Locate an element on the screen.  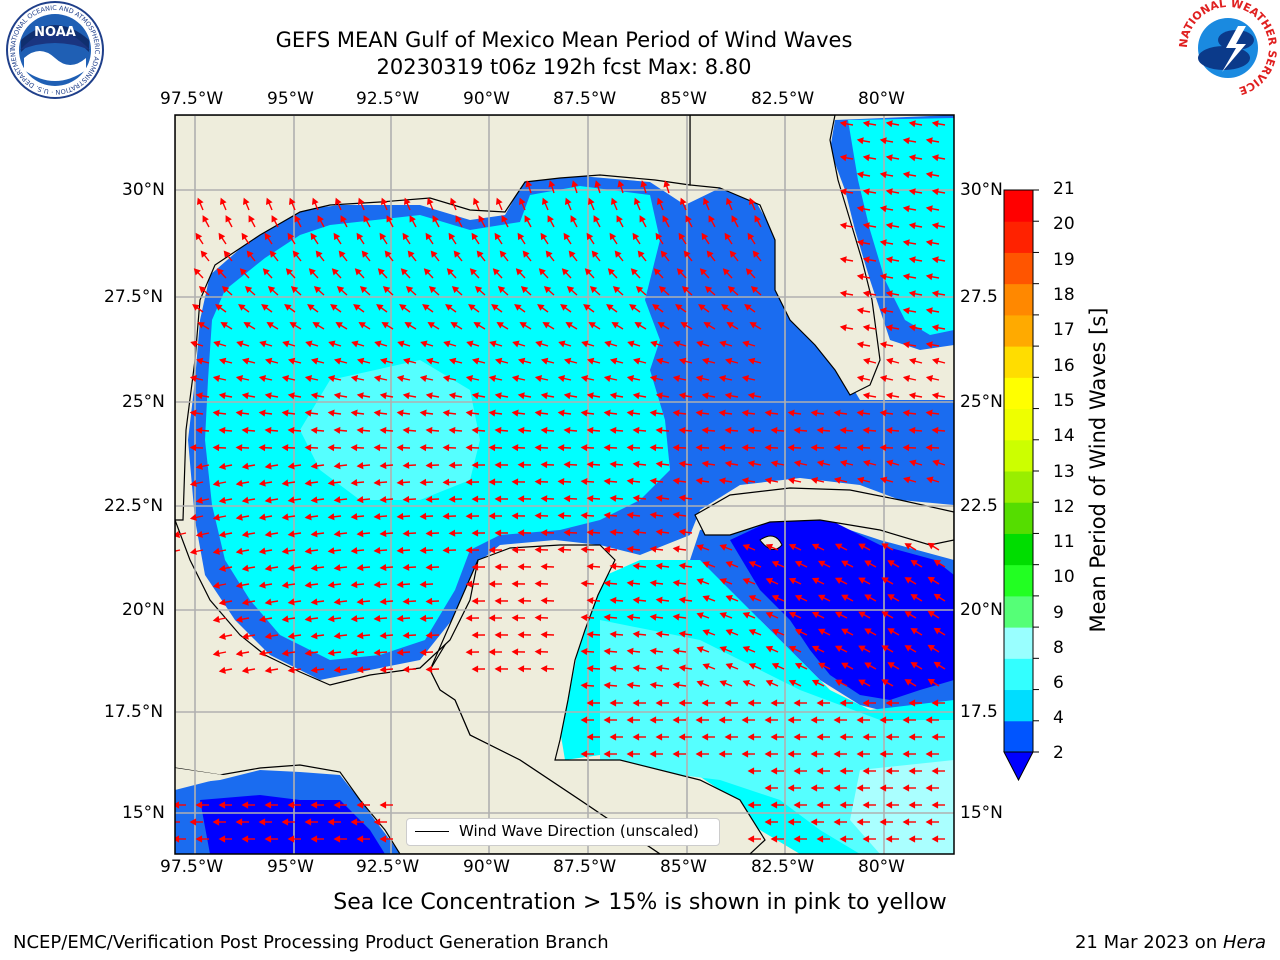
colorbar-tick-label: 18 is located at coordinates (1064, 295).